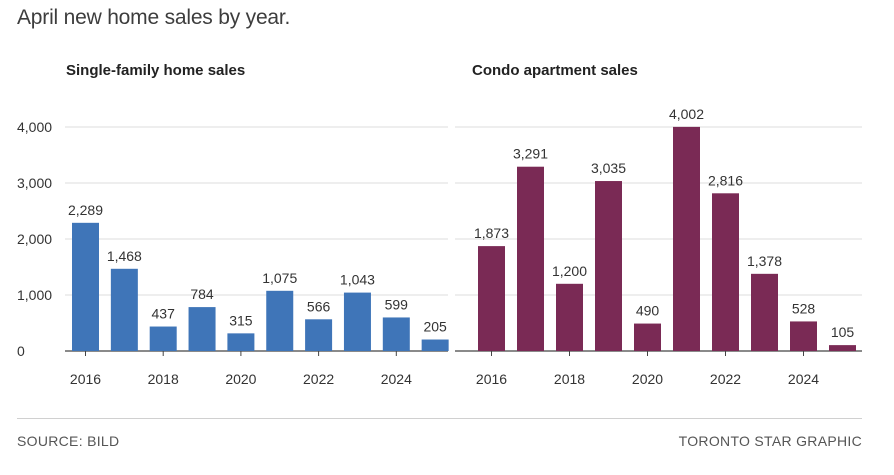 The width and height of the screenshot is (894, 475). I want to click on single-family-bar-2025, so click(435, 345).